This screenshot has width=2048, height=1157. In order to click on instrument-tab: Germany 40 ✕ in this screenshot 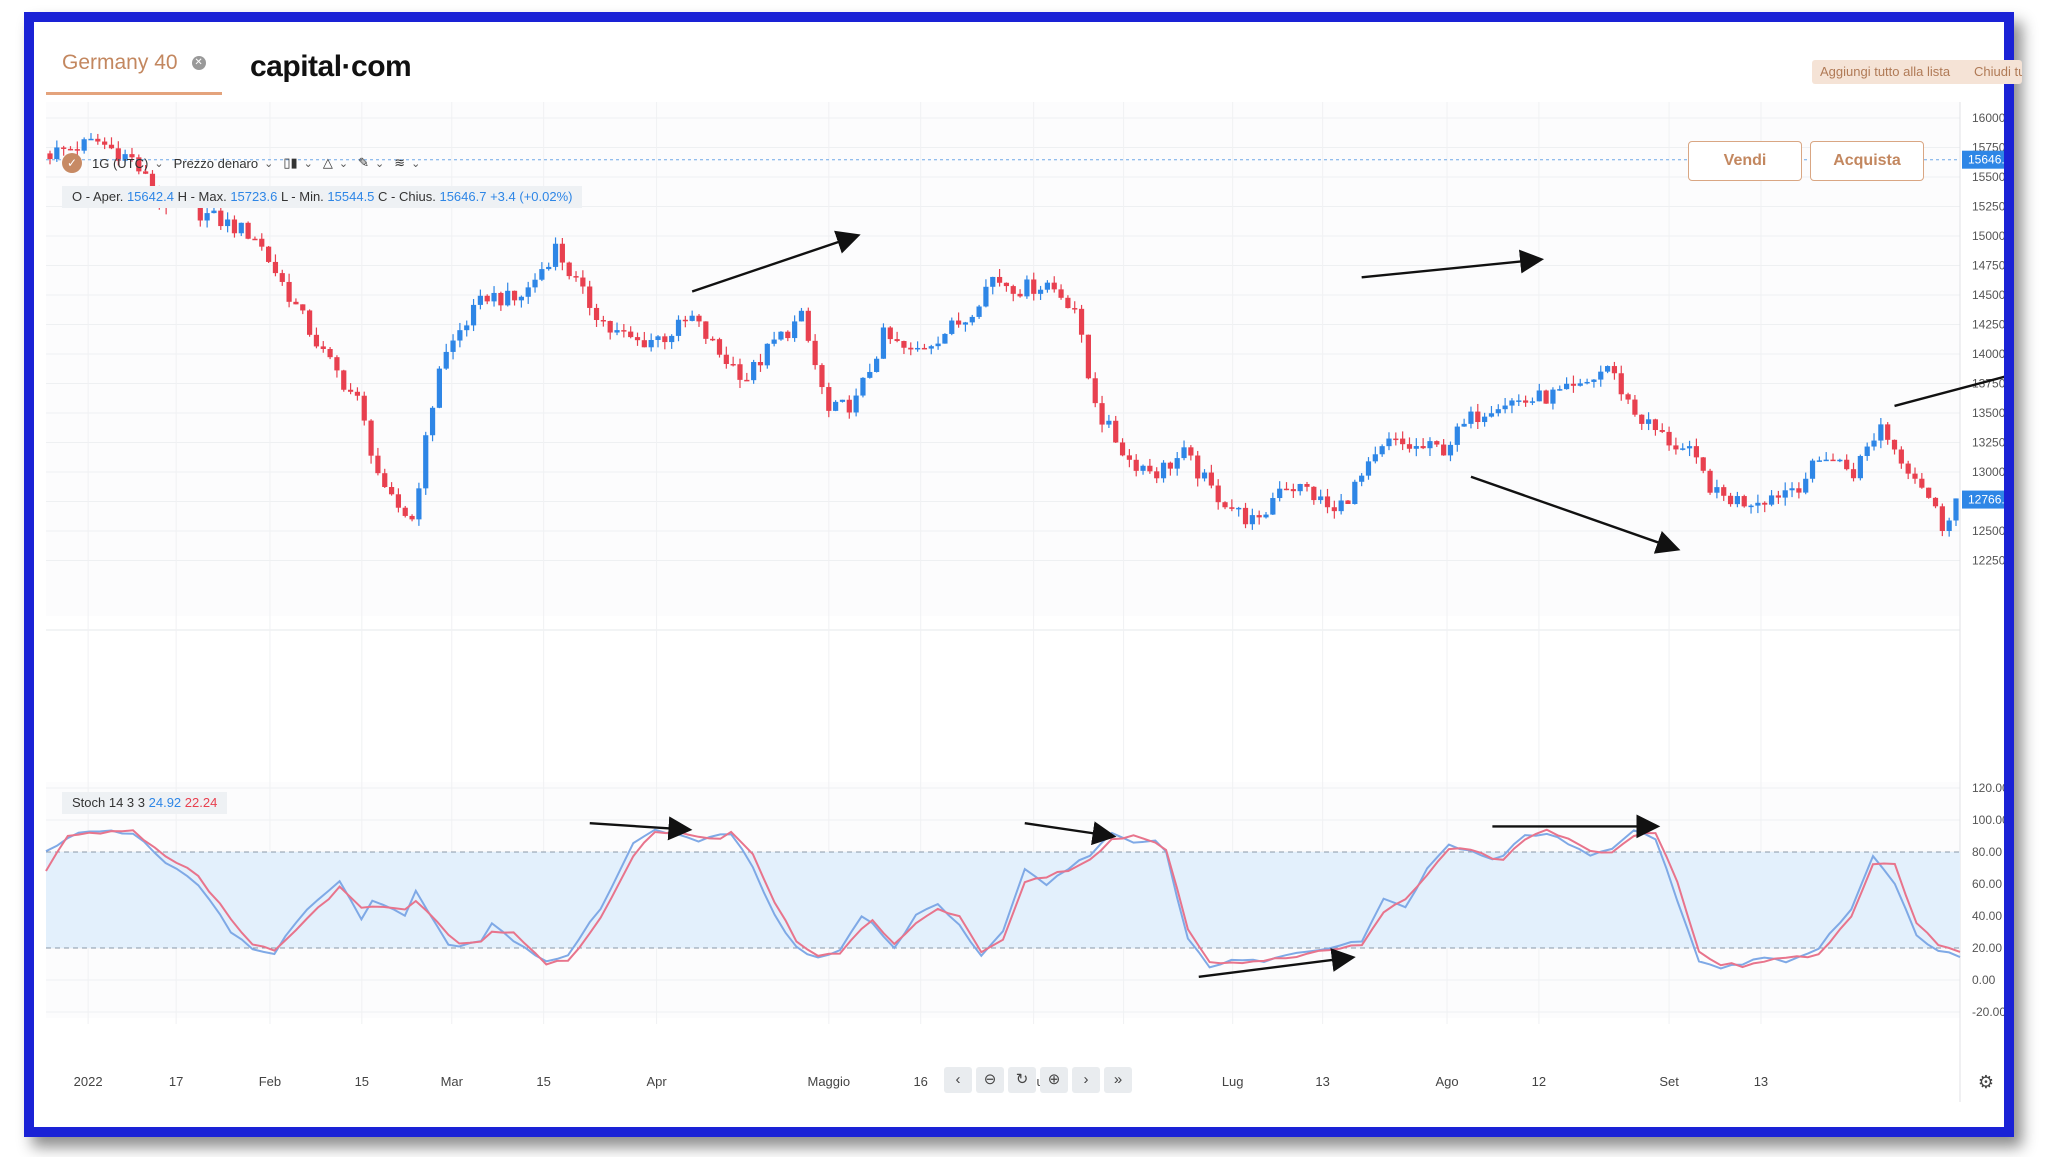, I will do `click(134, 64)`.